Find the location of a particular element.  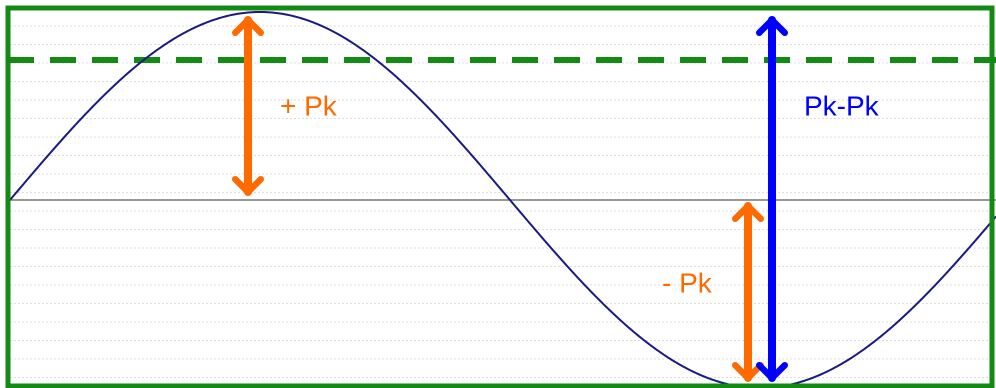

positive-peak-label: + Pk is located at coordinates (309, 105).